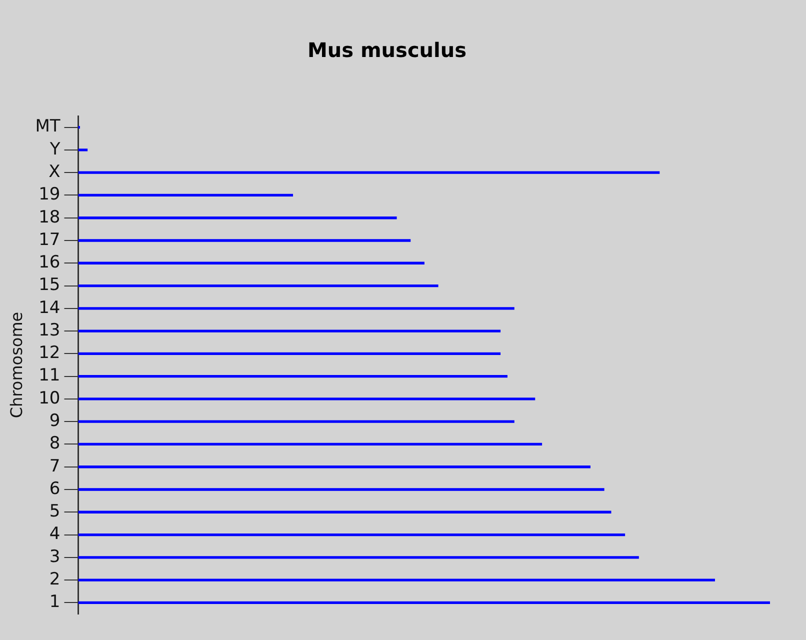 This screenshot has width=806, height=640. Describe the element at coordinates (49, 376) in the screenshot. I see `y-tick-label: 11` at that location.